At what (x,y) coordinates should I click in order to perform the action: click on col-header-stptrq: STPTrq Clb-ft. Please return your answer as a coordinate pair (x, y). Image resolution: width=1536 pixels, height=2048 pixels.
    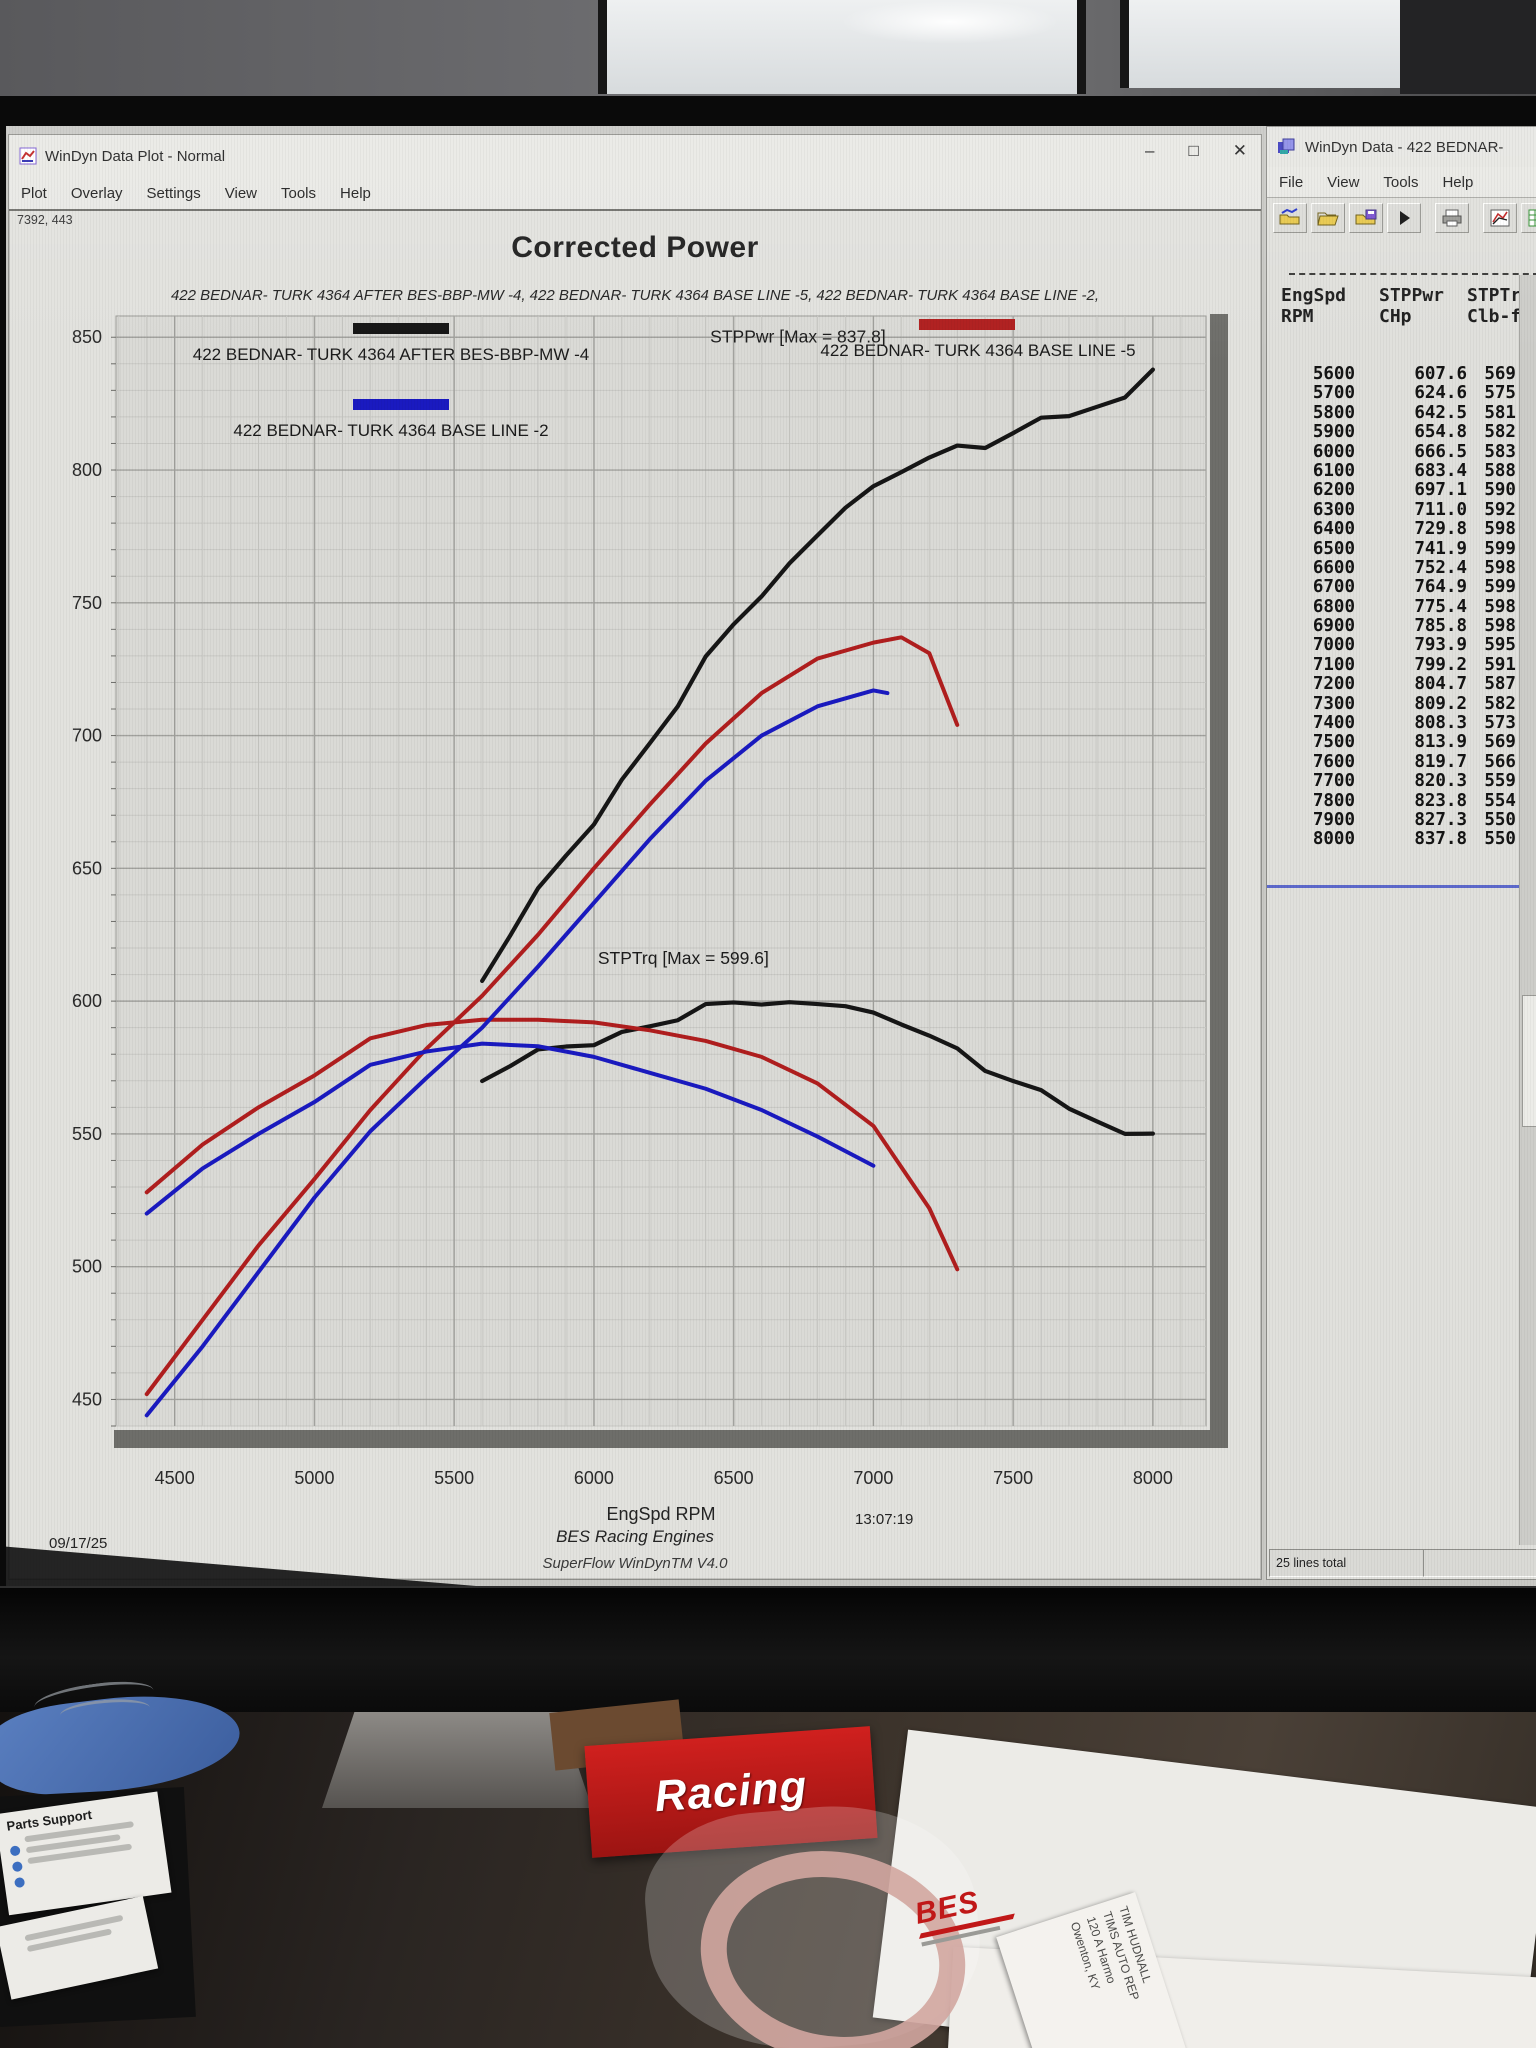
    Looking at the image, I should click on (1500, 306).